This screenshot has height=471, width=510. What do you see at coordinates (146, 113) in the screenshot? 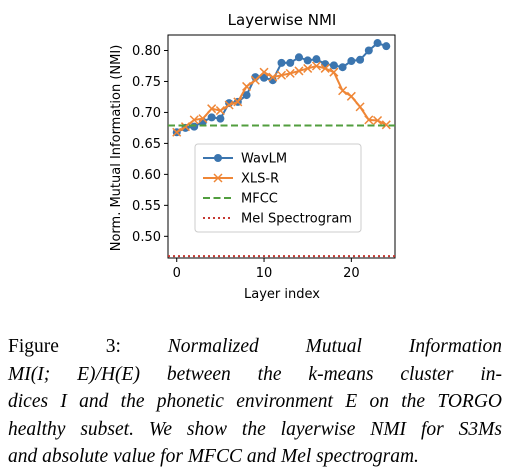
I see `y-tick-label: 0.70` at bounding box center [146, 113].